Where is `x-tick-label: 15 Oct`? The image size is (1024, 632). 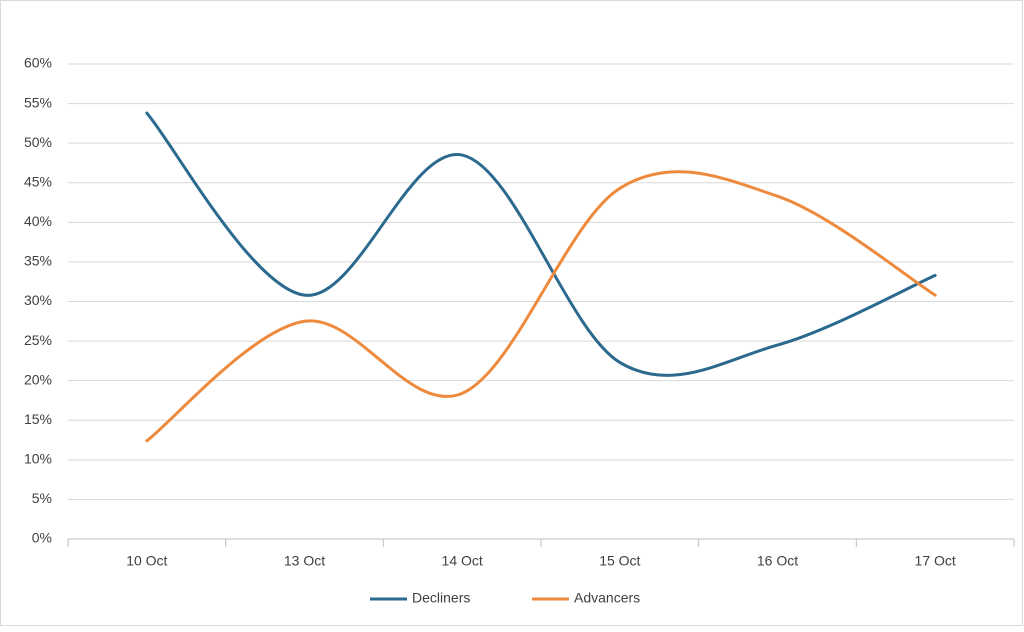 x-tick-label: 15 Oct is located at coordinates (619, 561).